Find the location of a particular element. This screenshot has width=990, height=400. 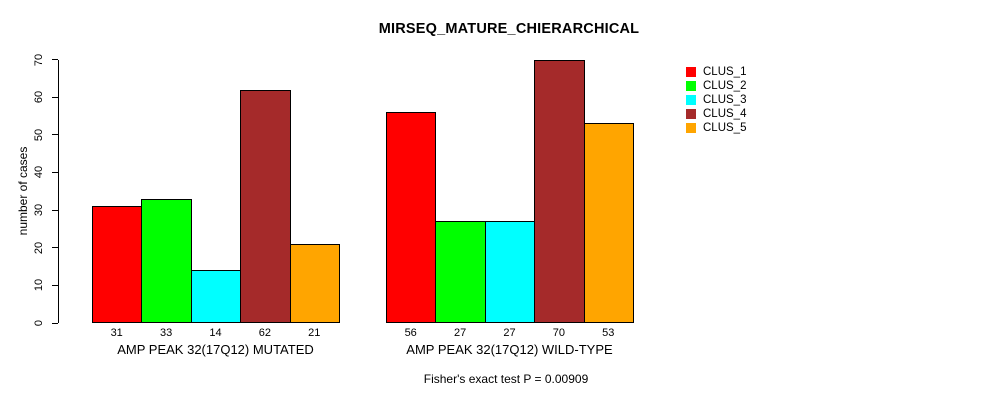

y-axis-tick-label: 30 is located at coordinates (39, 210).